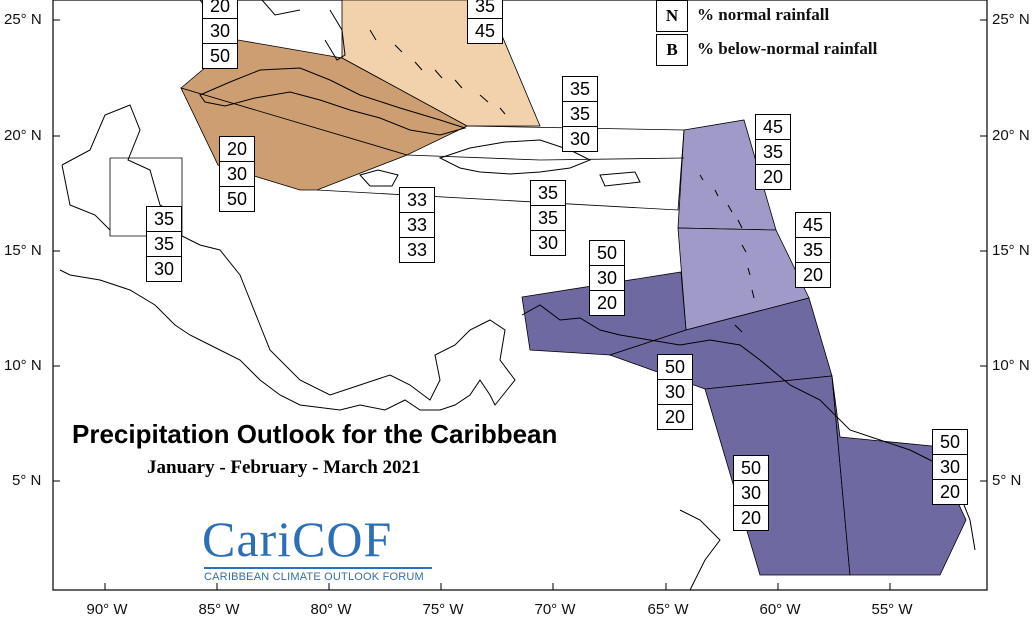 The image size is (1036, 635). What do you see at coordinates (668, 609) in the screenshot?
I see `lon-label: 65° W` at bounding box center [668, 609].